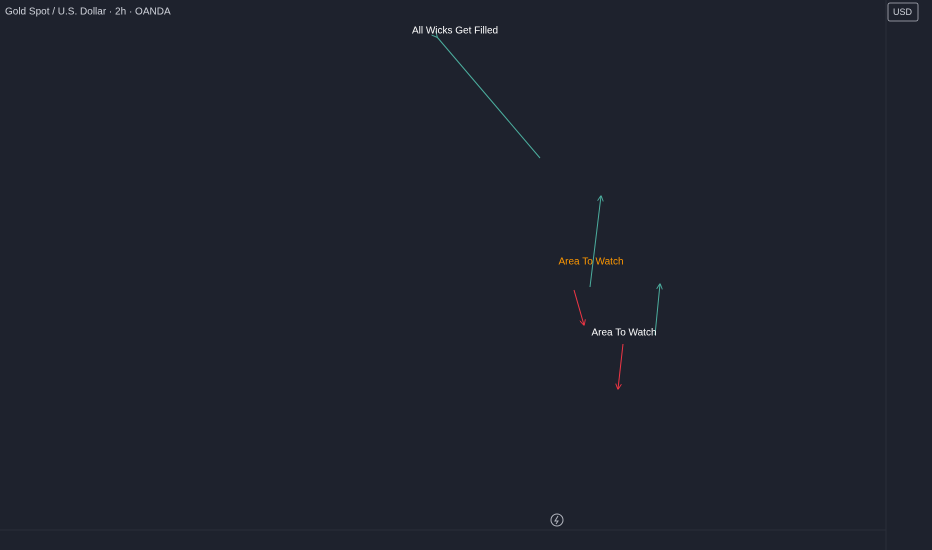 The height and width of the screenshot is (550, 932). What do you see at coordinates (455, 31) in the screenshot?
I see `annotation: All Wicks Get Filled` at bounding box center [455, 31].